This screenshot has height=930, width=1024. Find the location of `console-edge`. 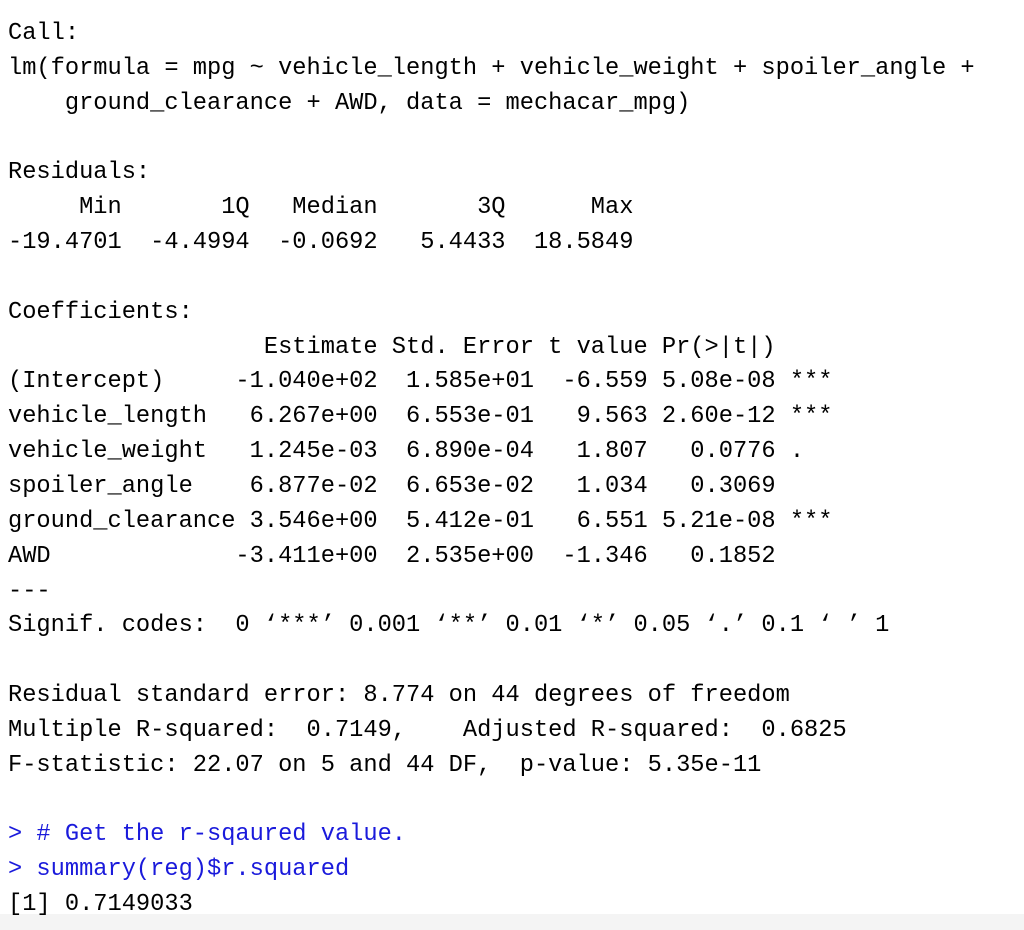

console-edge is located at coordinates (512, 922).